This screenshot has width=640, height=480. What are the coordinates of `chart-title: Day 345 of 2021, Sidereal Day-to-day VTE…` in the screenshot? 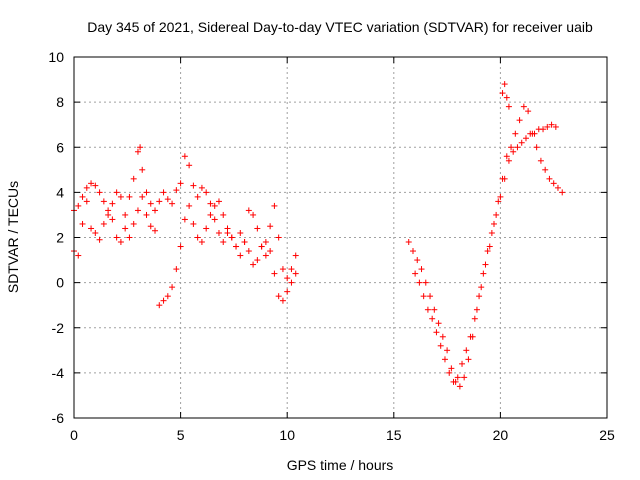 It's located at (340, 27).